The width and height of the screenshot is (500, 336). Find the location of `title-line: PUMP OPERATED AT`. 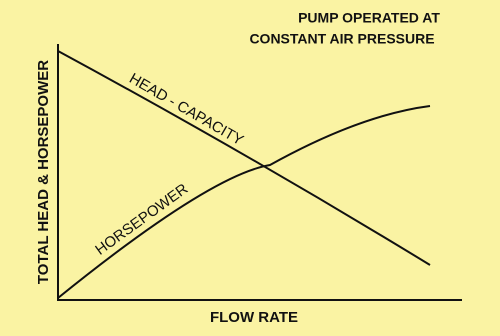

title-line: PUMP OPERATED AT is located at coordinates (369, 18).